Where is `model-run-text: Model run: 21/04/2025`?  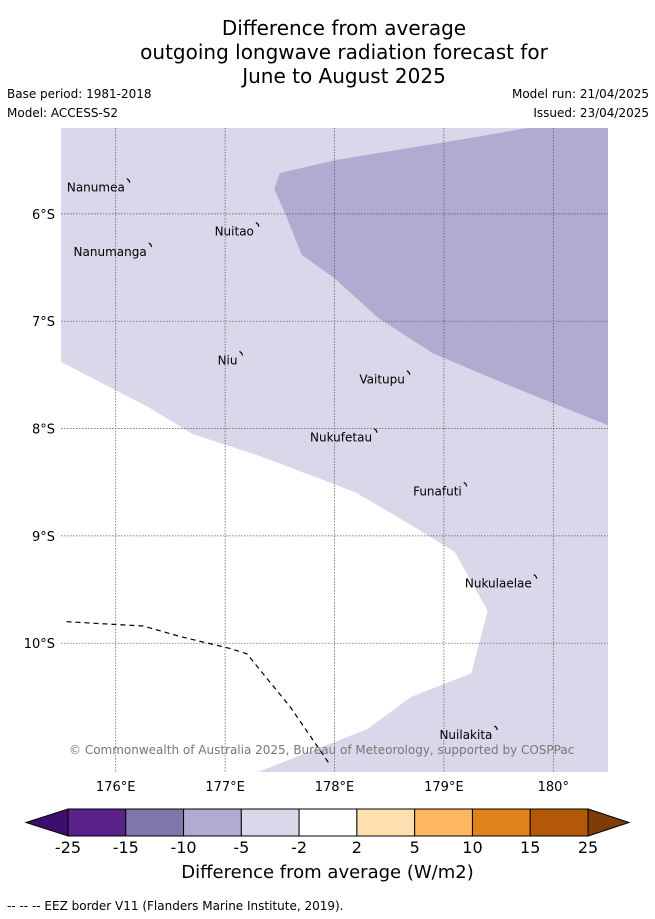 model-run-text: Model run: 21/04/2025 is located at coordinates (580, 94).